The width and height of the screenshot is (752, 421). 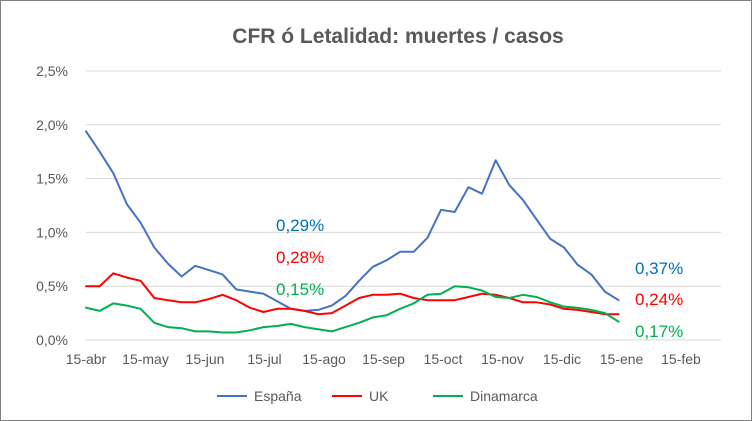 What do you see at coordinates (504, 396) in the screenshot?
I see `legend-label-dinamarca: Dinamarca` at bounding box center [504, 396].